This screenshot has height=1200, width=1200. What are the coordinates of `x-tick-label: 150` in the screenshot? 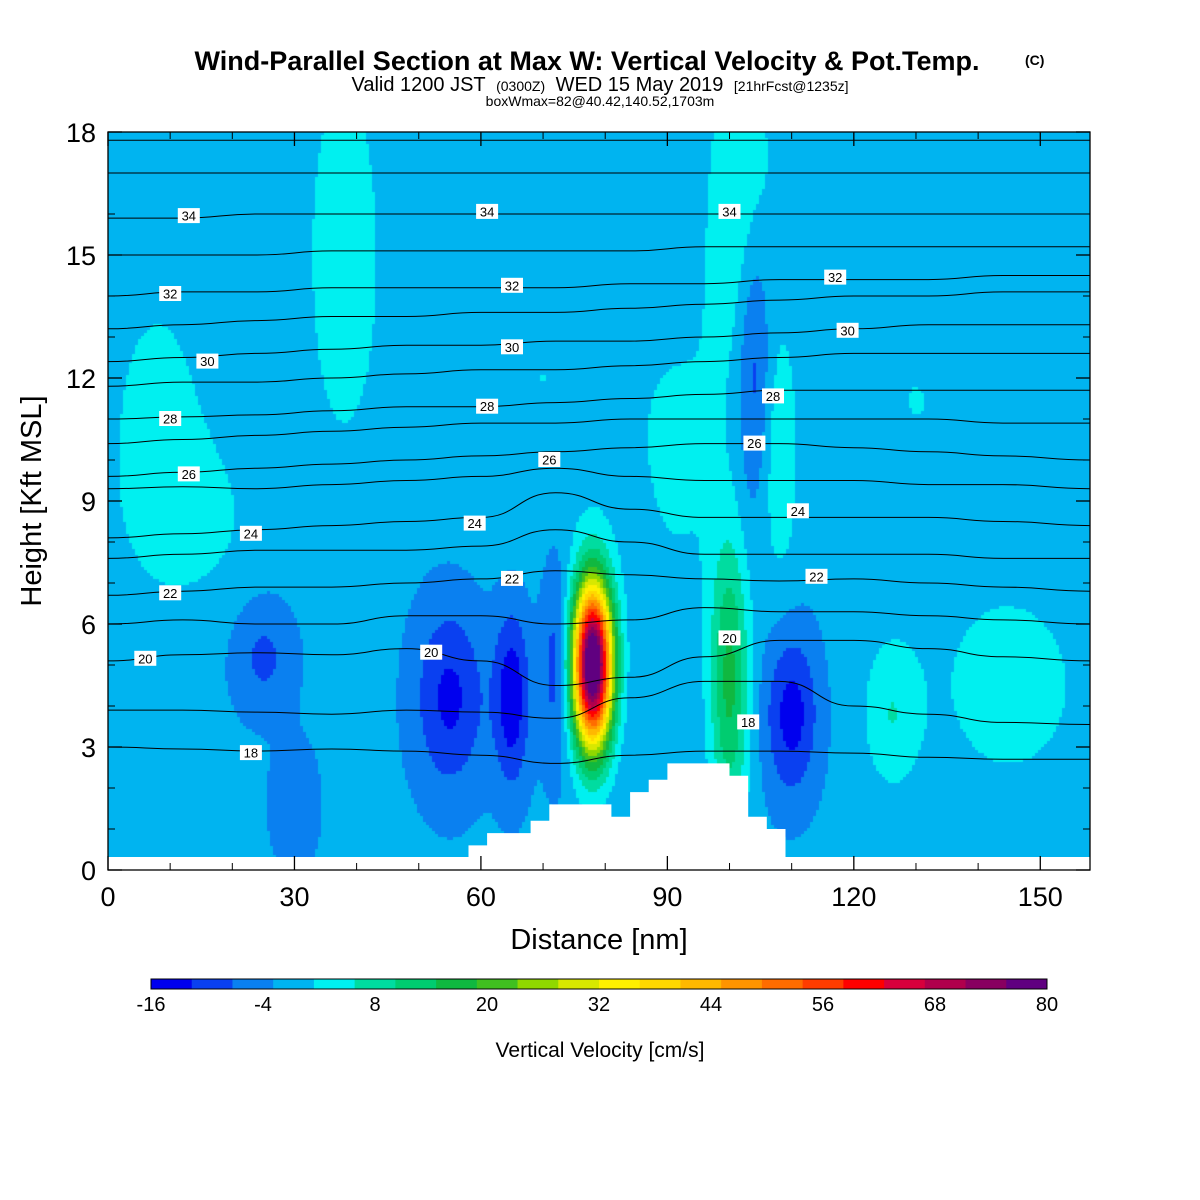 It's located at (1040, 897).